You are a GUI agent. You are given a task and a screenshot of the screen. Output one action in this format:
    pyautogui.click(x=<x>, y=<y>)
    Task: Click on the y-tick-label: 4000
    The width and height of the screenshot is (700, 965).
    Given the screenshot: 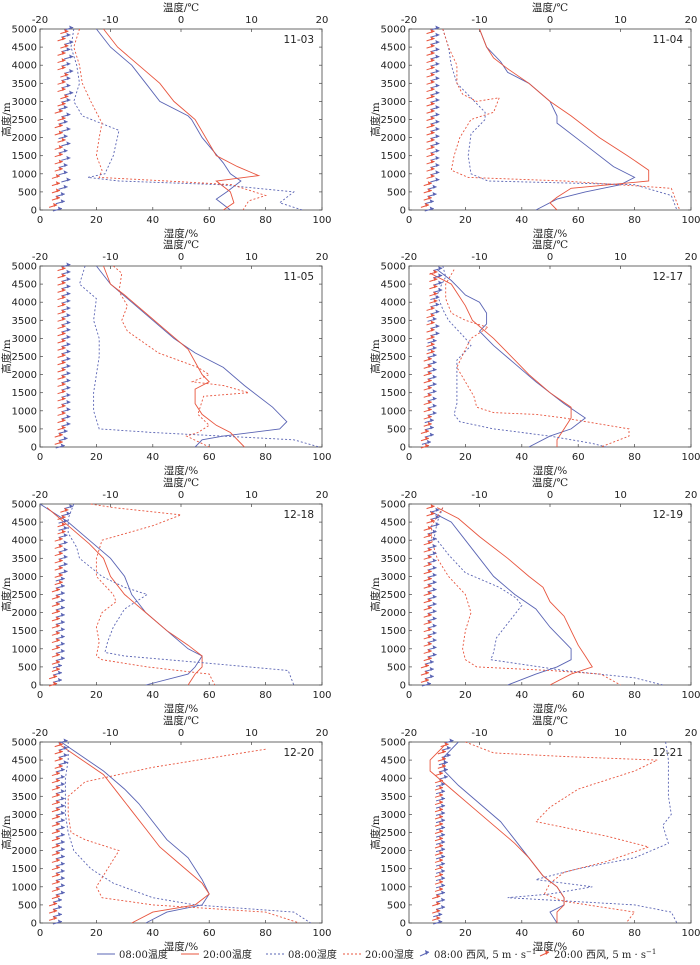 What is the action you would take?
    pyautogui.click(x=393, y=303)
    